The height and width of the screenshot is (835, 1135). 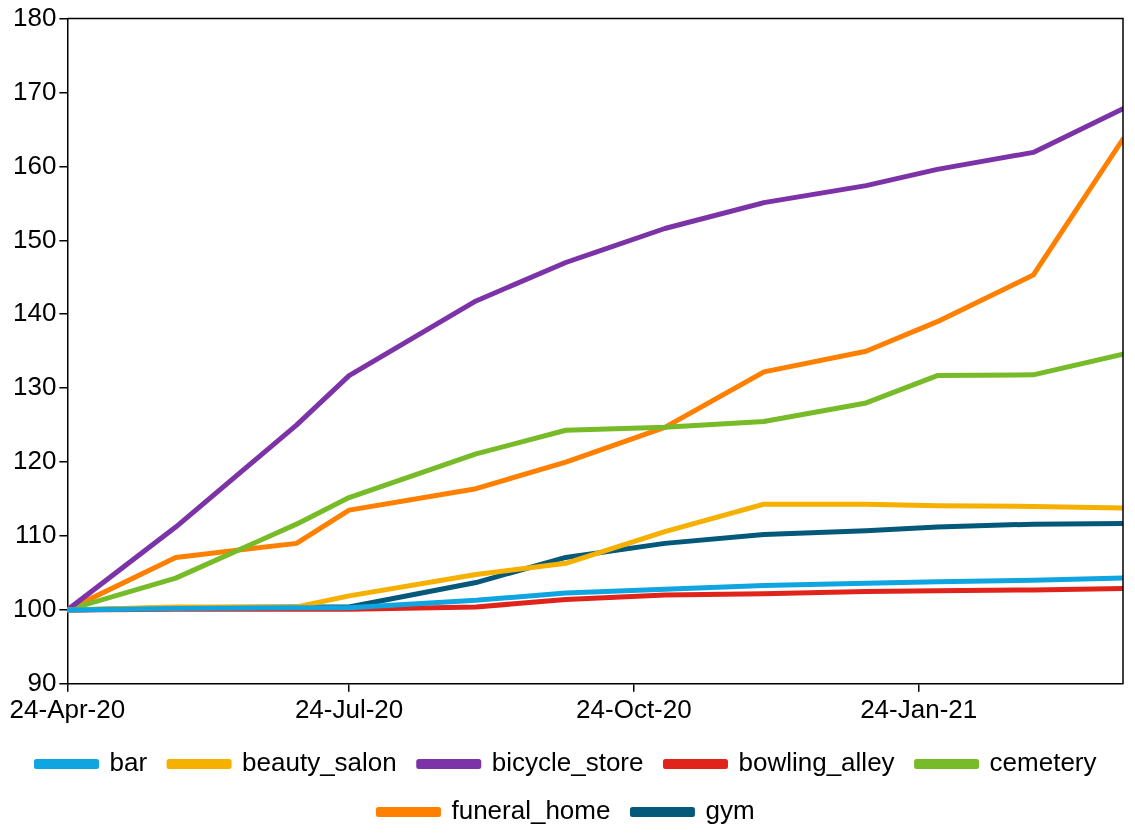 What do you see at coordinates (35, 534) in the screenshot?
I see `y-tick-label: 110` at bounding box center [35, 534].